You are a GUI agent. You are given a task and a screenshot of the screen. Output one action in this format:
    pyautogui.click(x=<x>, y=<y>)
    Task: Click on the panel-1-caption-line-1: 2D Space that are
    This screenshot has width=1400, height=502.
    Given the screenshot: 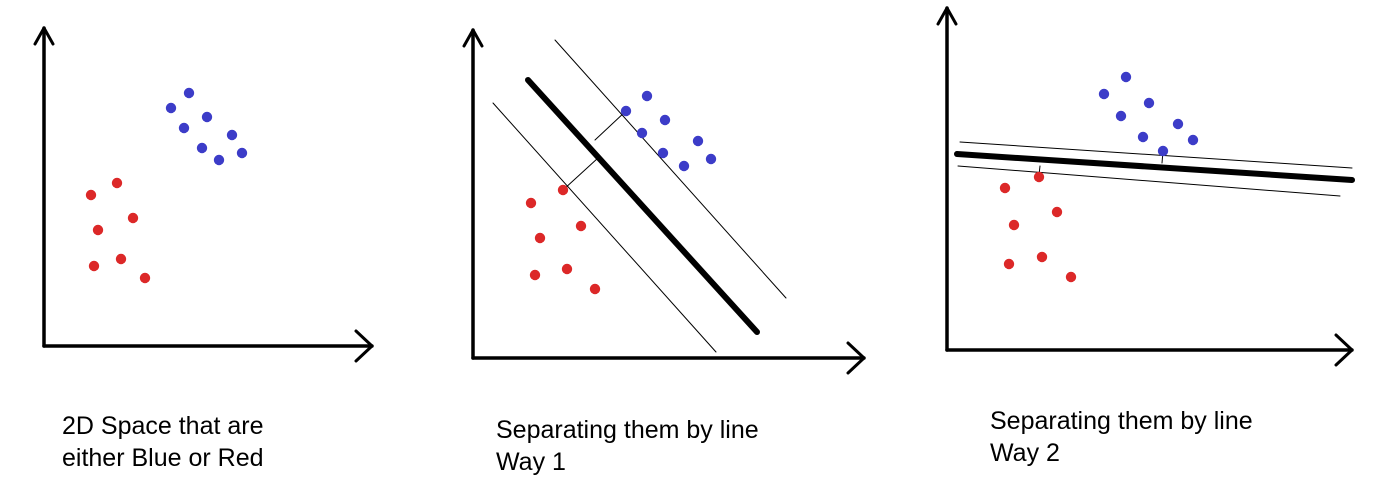 What is the action you would take?
    pyautogui.click(x=163, y=426)
    